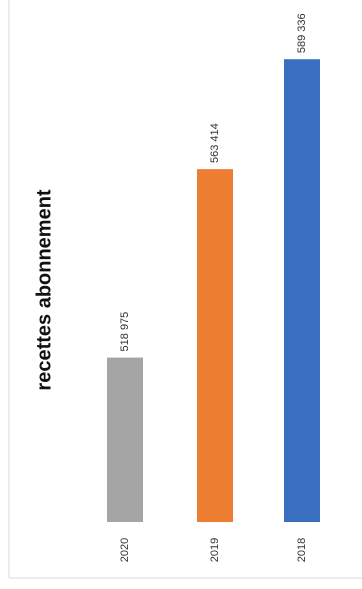  Describe the element at coordinates (215, 550) in the screenshot. I see `x-tick-label: 2019` at that location.